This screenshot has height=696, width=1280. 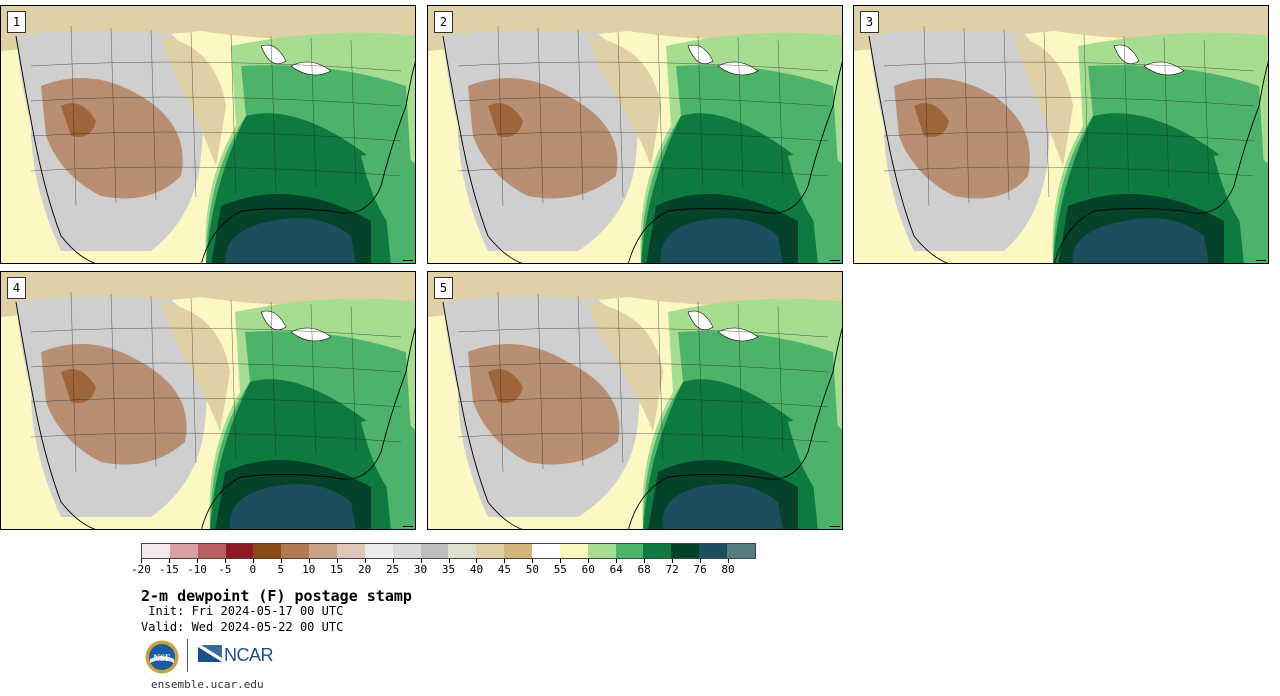 What do you see at coordinates (16, 22) in the screenshot?
I see `member-label: 1` at bounding box center [16, 22].